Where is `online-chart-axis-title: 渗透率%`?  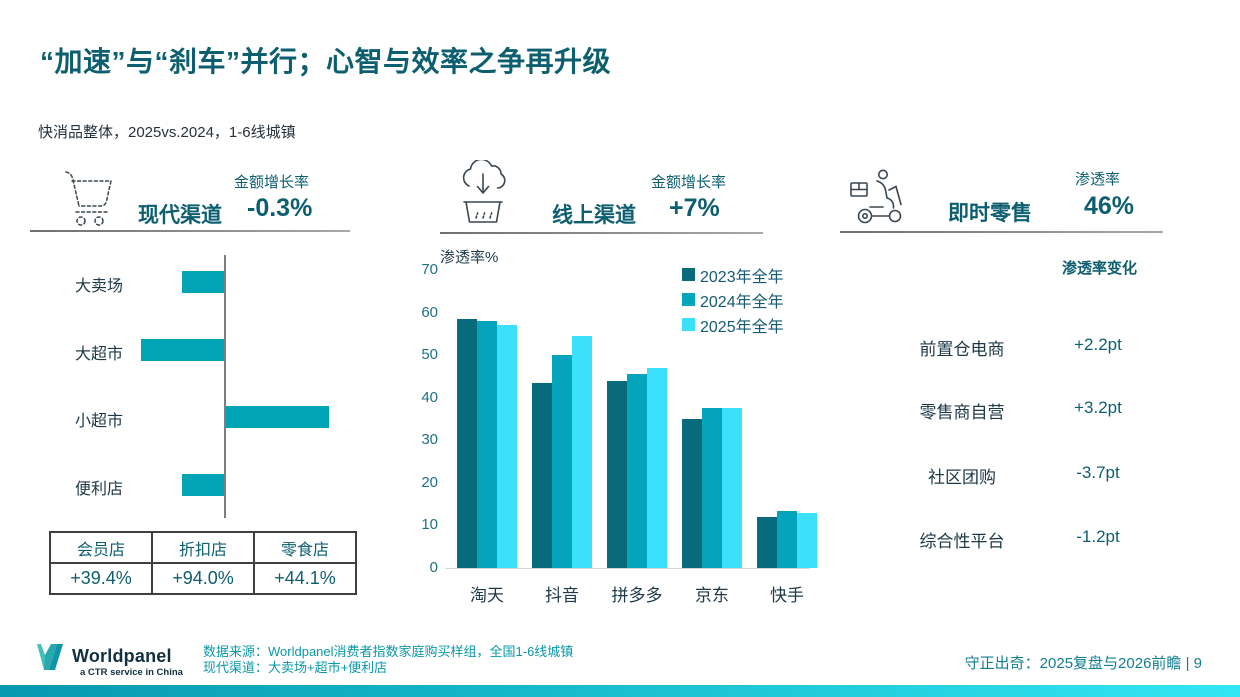
online-chart-axis-title: 渗透率% is located at coordinates (469, 257).